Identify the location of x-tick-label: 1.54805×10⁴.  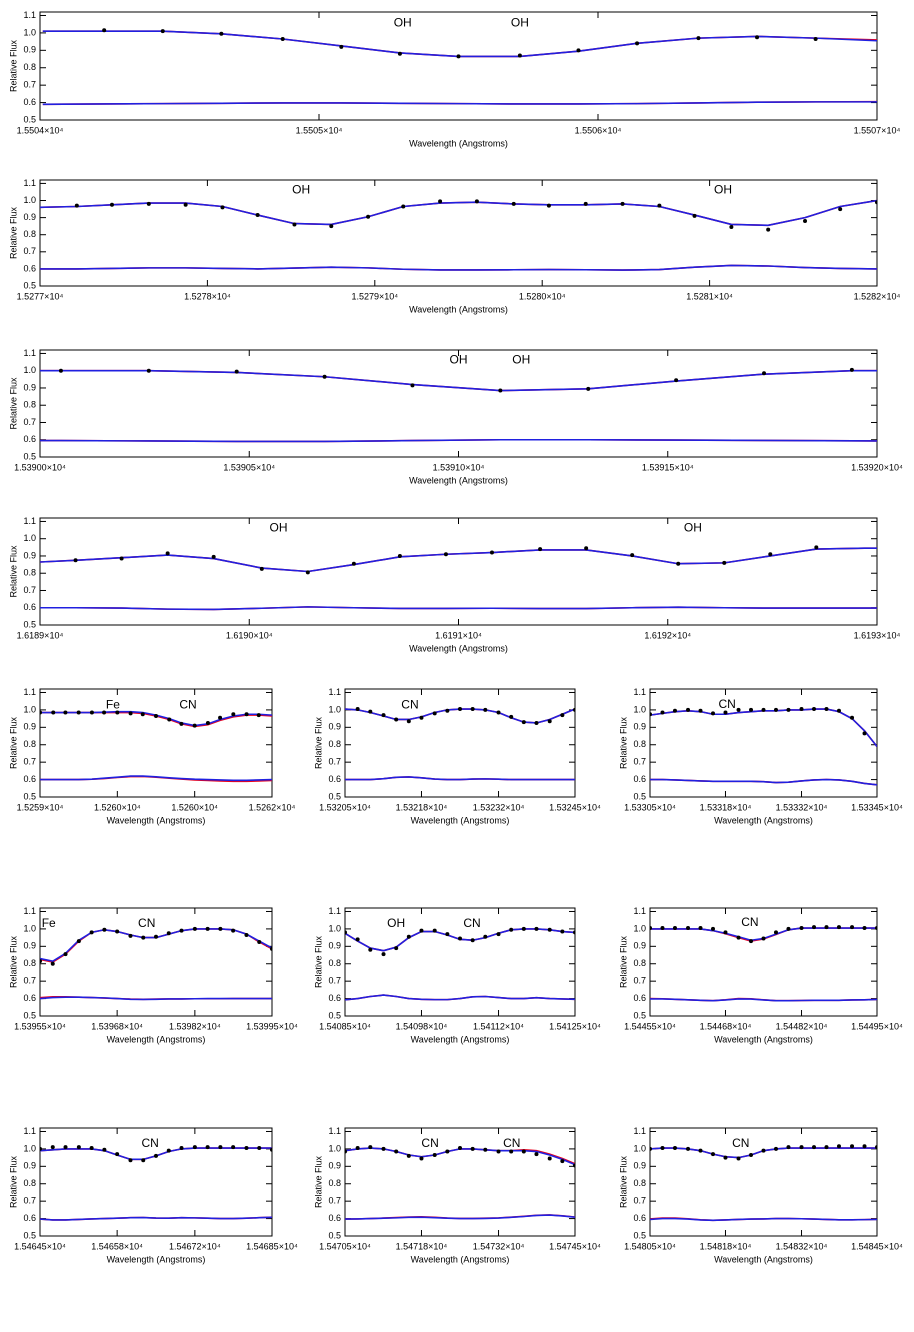
(650, 1246).